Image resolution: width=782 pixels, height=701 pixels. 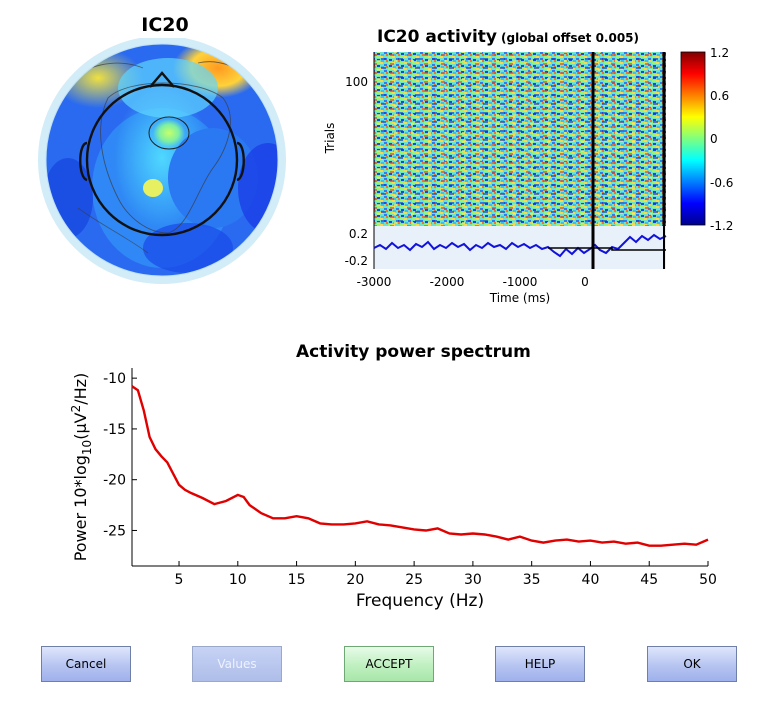 What do you see at coordinates (120, 455) in the screenshot?
I see `y-ticks: -10 -15 -20 -25` at bounding box center [120, 455].